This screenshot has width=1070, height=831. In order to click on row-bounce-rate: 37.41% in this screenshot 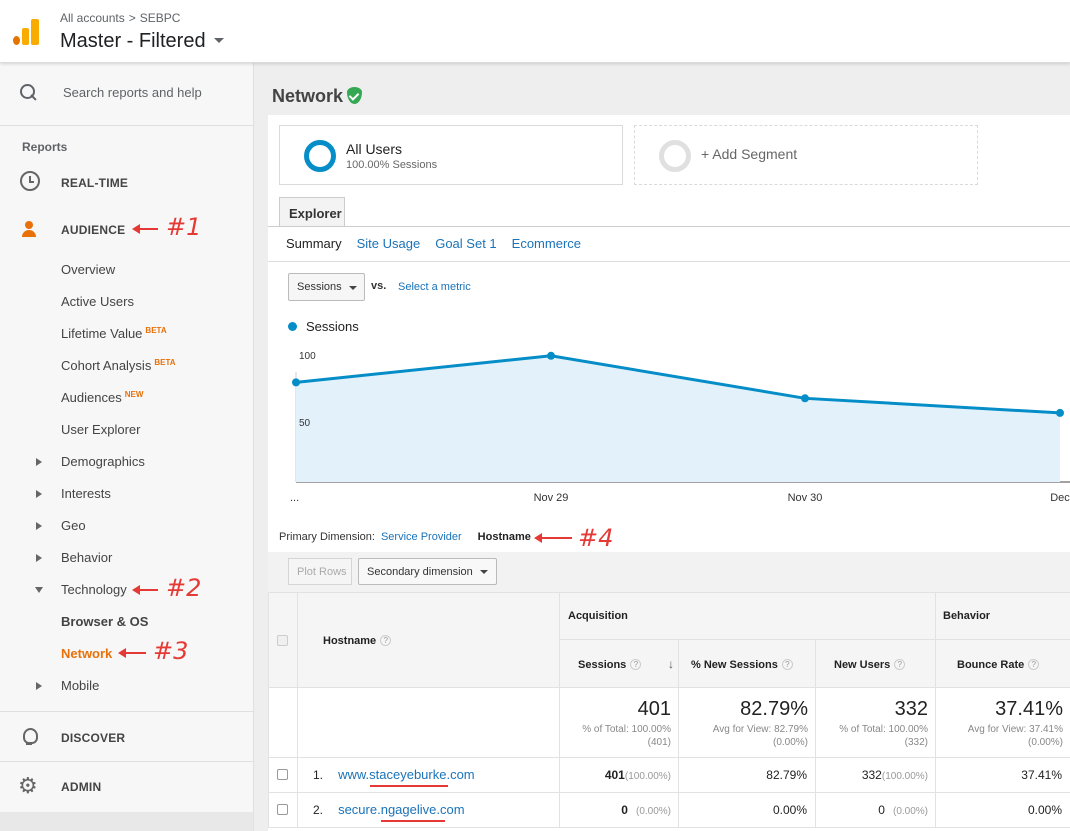, I will do `click(1003, 775)`.